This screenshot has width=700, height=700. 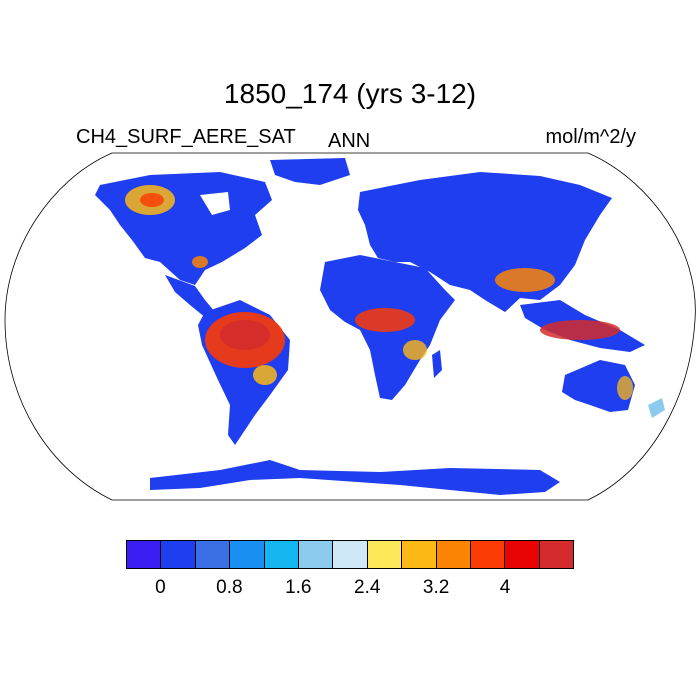 I want to click on hotspot-australia-east, so click(x=625, y=388).